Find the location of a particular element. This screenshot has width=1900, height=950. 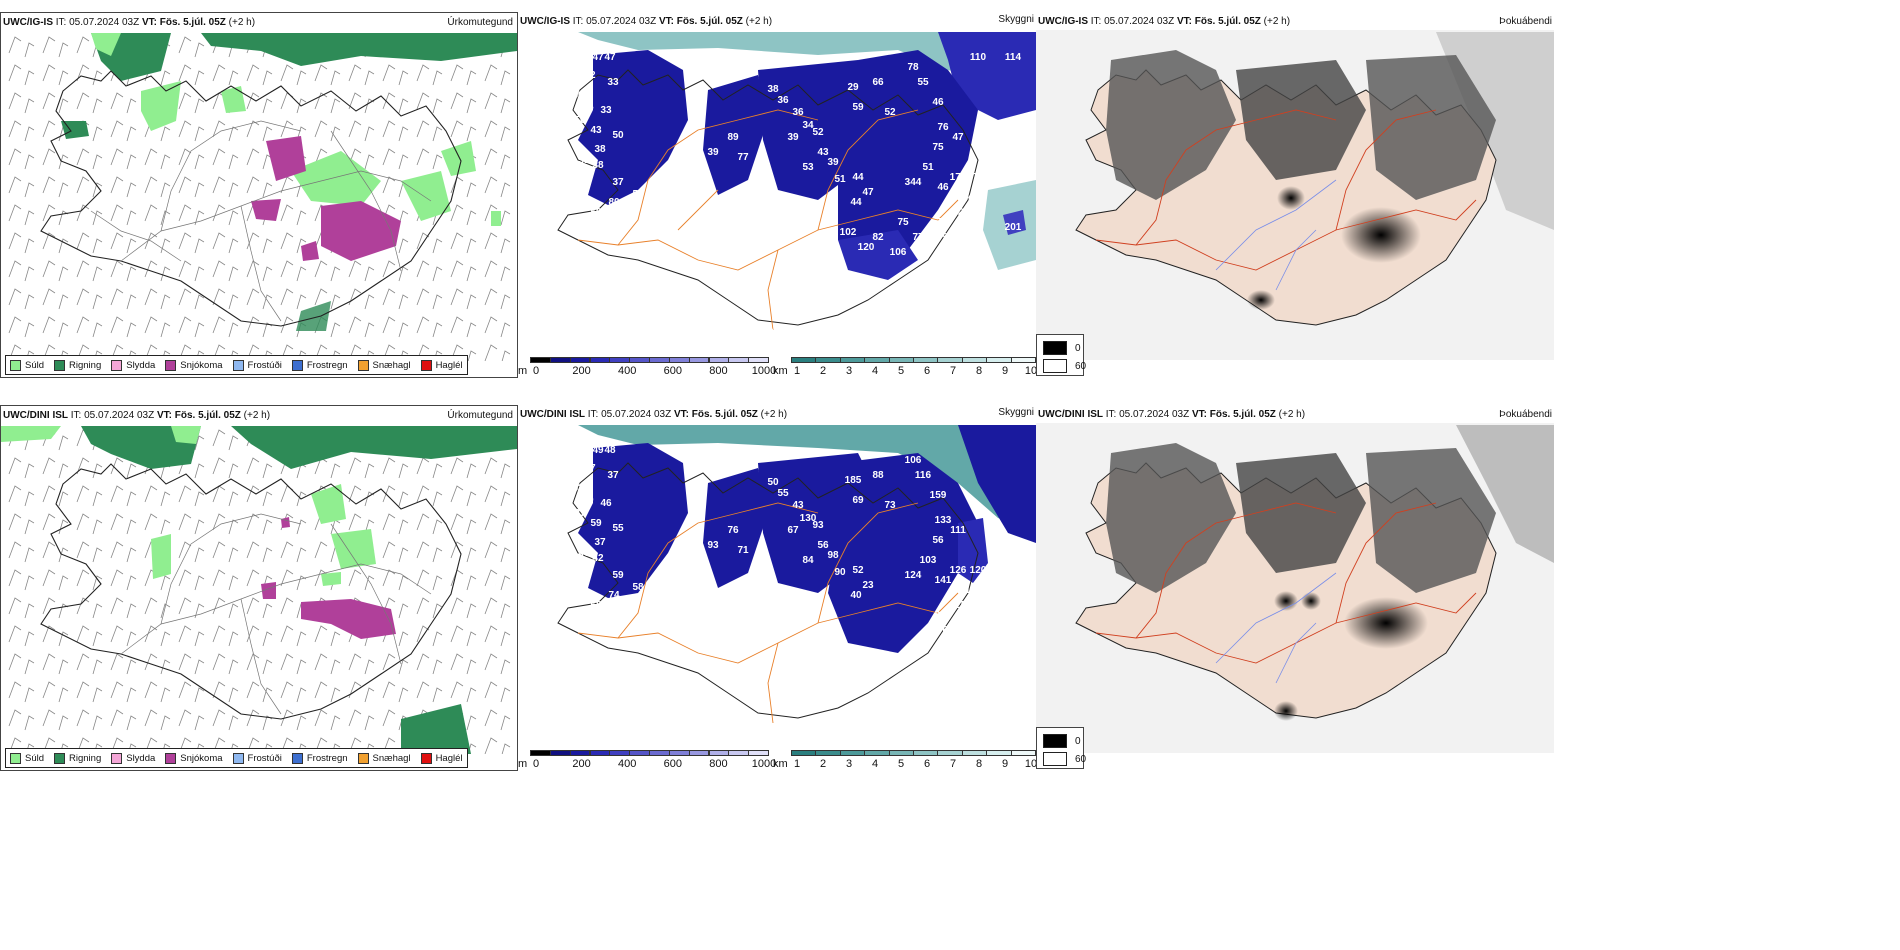

colorbar-tick-label: 4 is located at coordinates (875, 764).